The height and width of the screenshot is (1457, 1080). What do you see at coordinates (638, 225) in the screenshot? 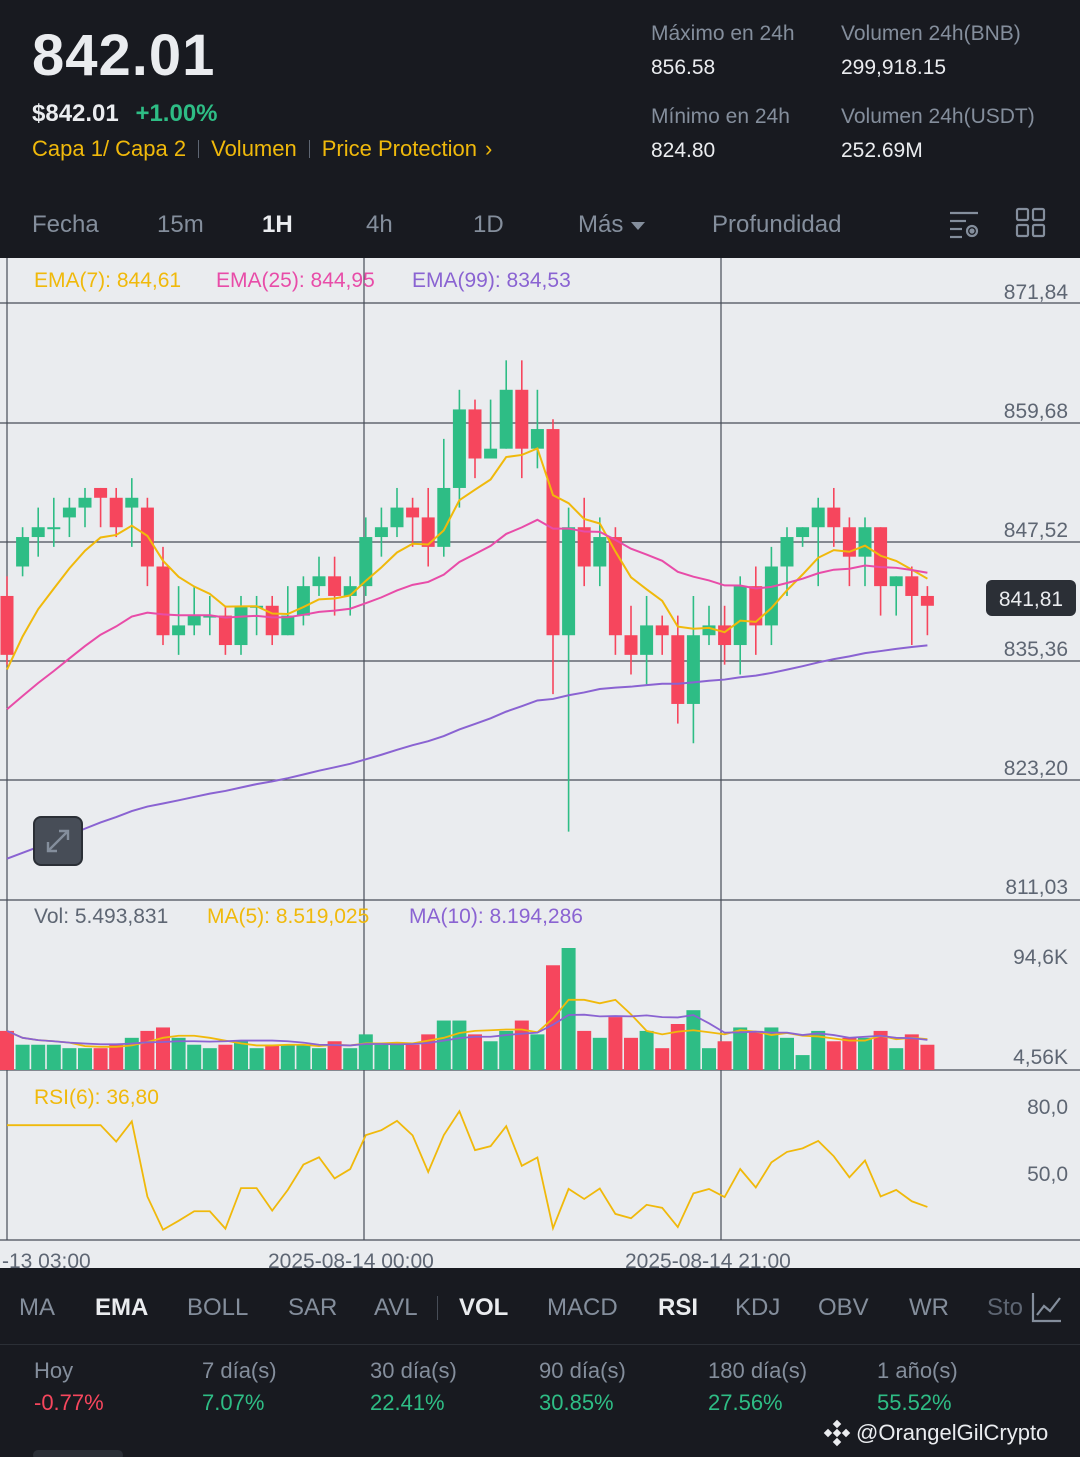
I see `caret-down-icon` at bounding box center [638, 225].